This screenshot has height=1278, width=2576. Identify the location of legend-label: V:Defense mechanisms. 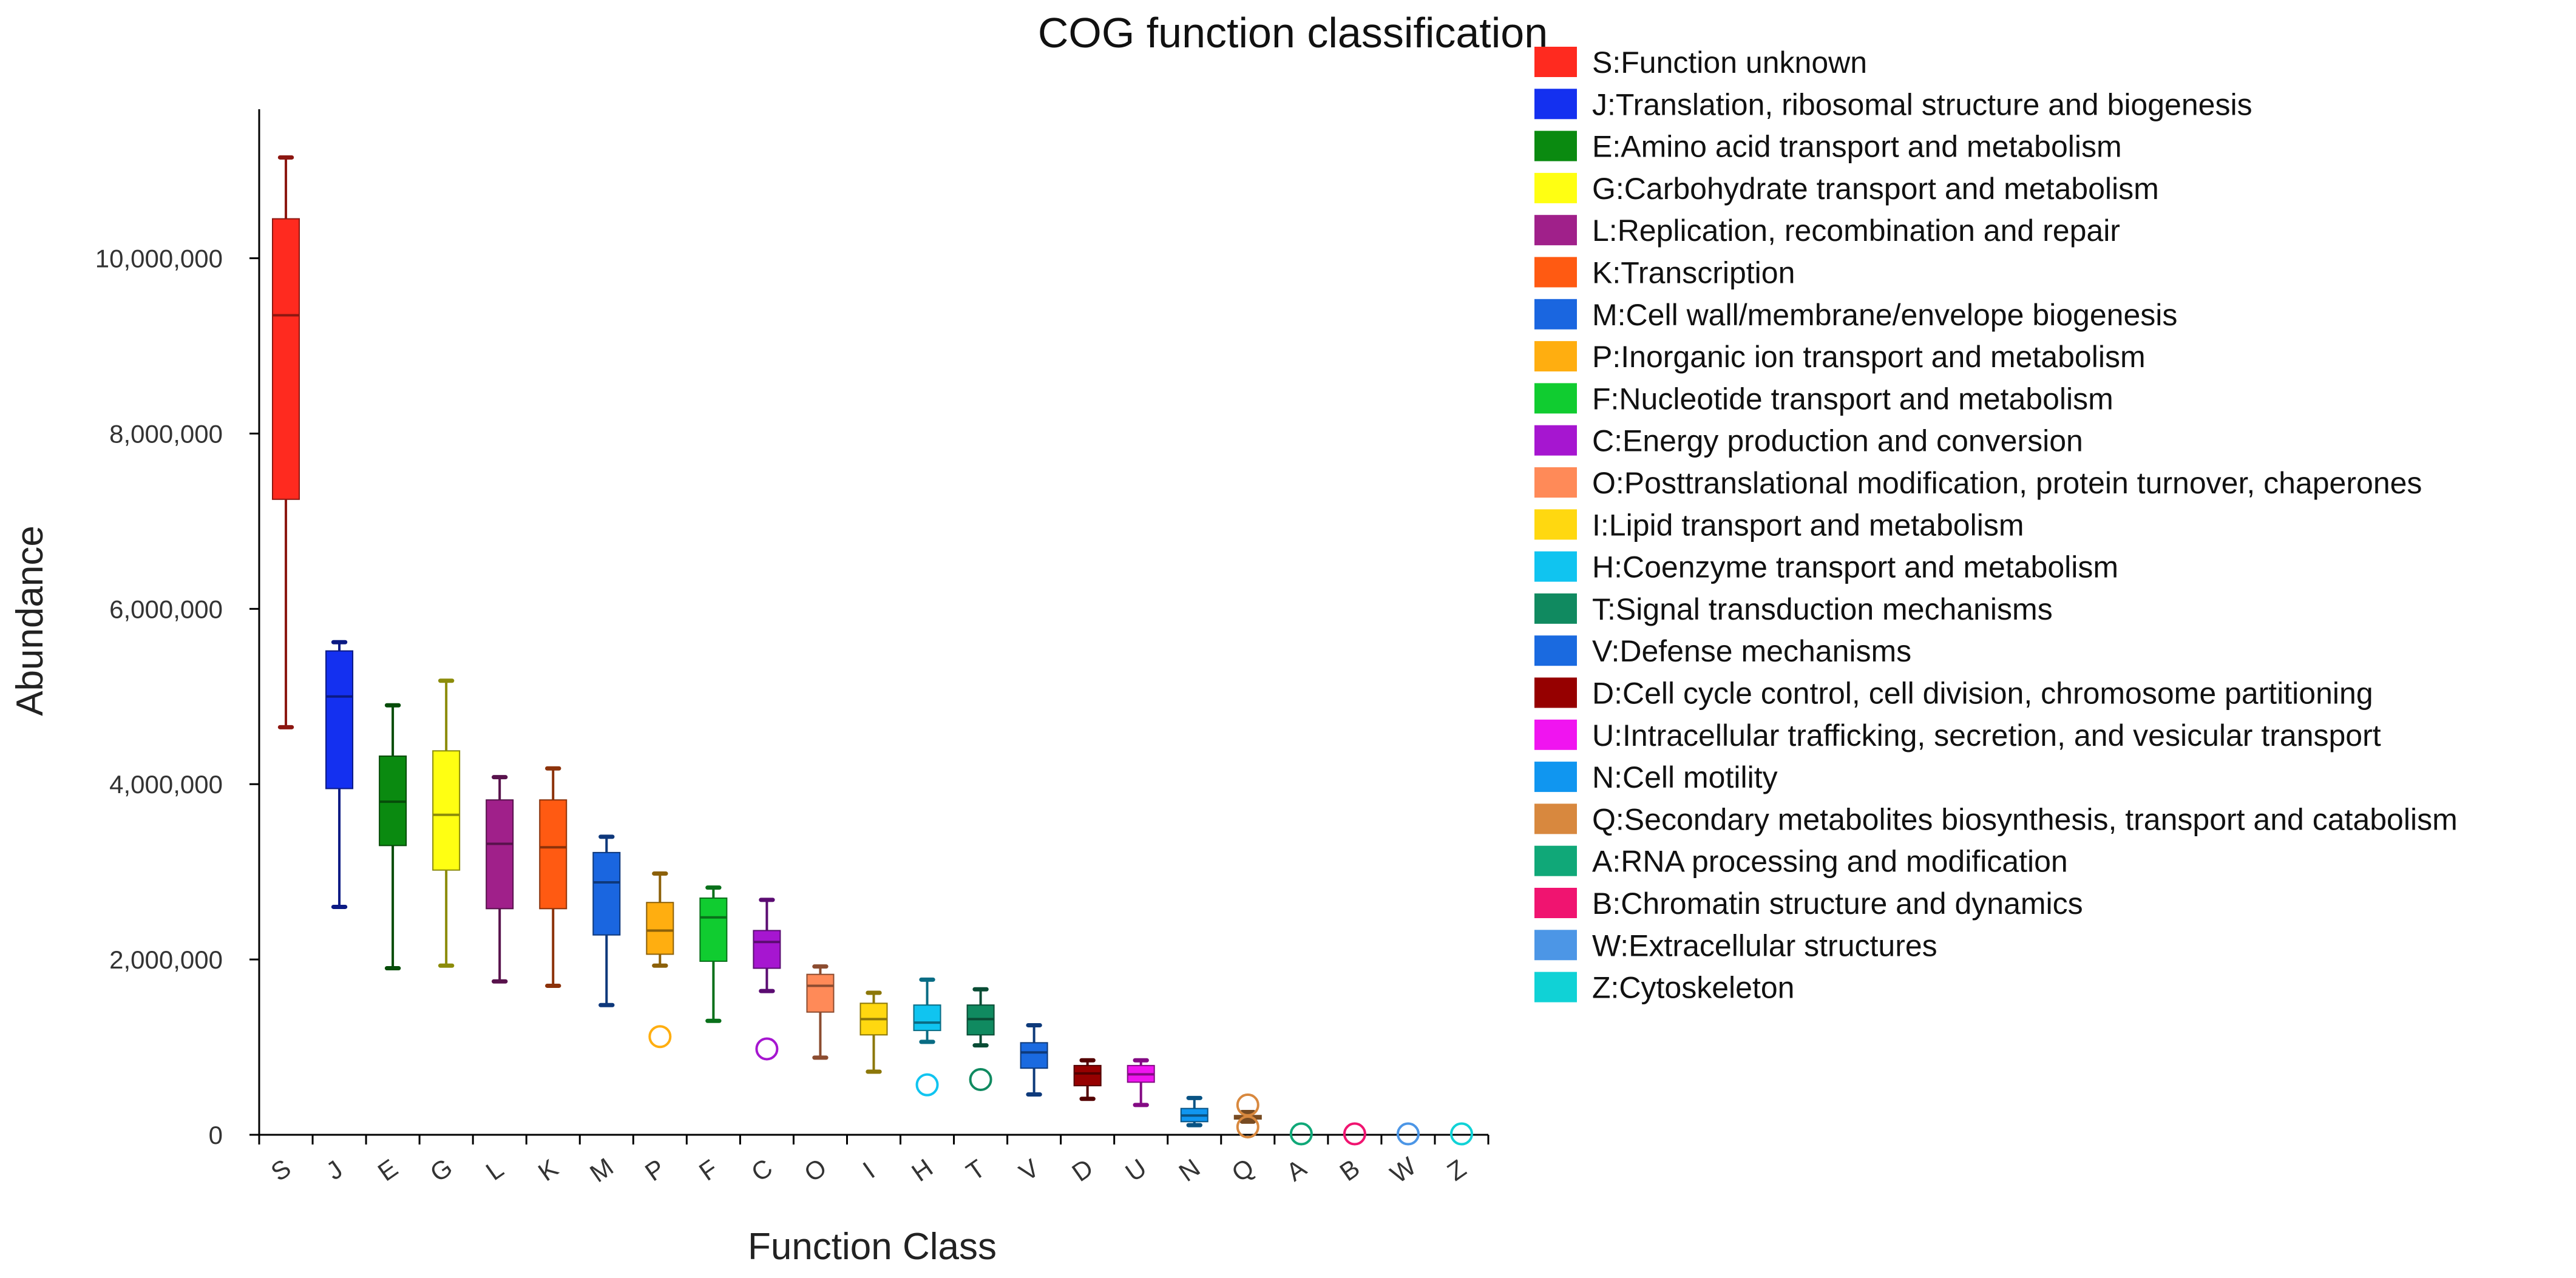
(1752, 651).